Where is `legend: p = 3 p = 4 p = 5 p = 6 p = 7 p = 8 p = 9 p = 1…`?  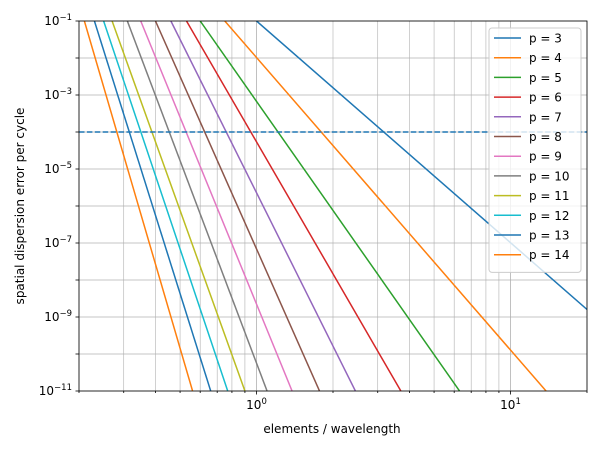
legend: p = 3 p = 4 p = 5 p = 6 p = 7 p = 8 p = 9 p = 1… is located at coordinates (535, 150).